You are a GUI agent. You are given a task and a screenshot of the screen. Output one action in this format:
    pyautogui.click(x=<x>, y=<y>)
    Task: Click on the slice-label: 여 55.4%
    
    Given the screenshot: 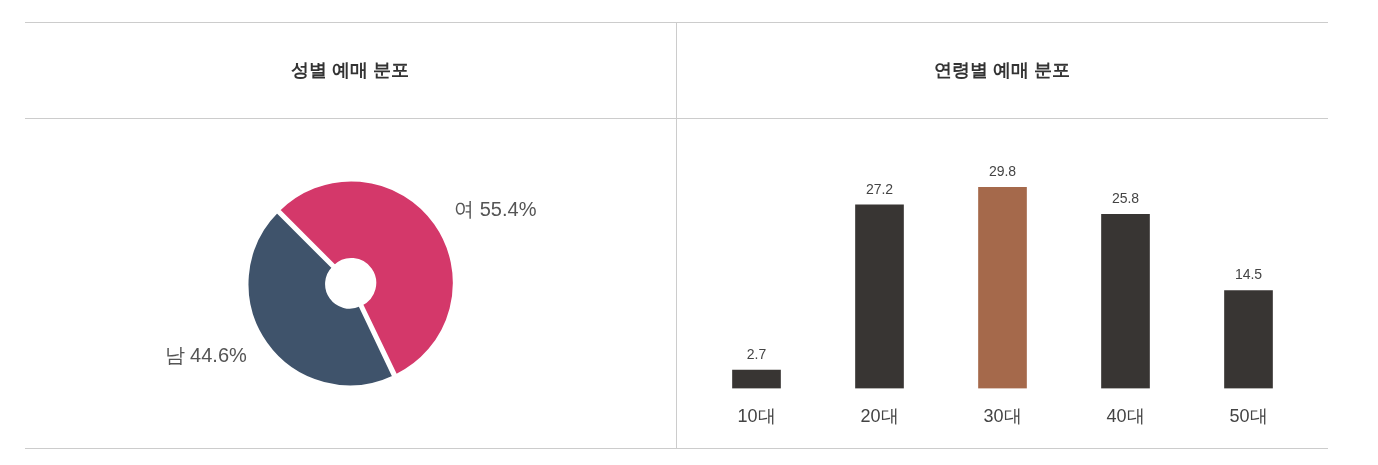 What is the action you would take?
    pyautogui.click(x=495, y=208)
    